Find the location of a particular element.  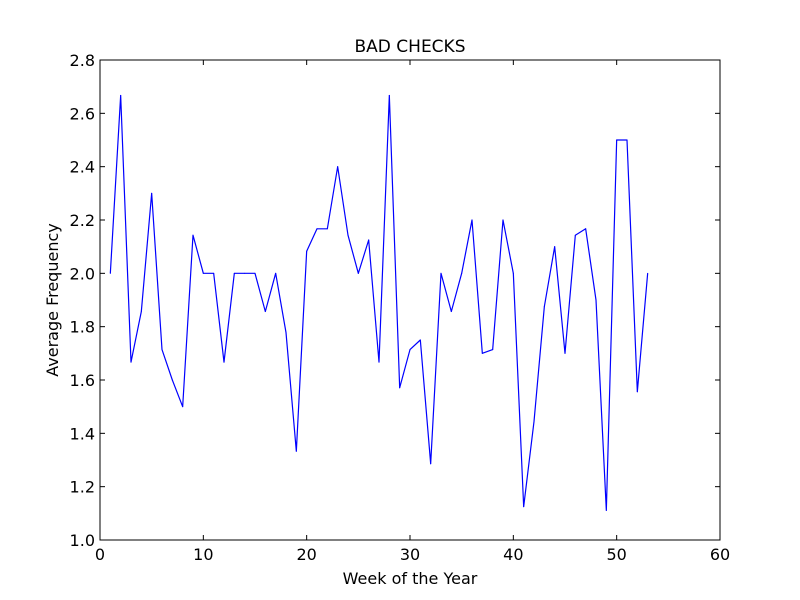

y-tick-label: 2.8 is located at coordinates (82, 60).